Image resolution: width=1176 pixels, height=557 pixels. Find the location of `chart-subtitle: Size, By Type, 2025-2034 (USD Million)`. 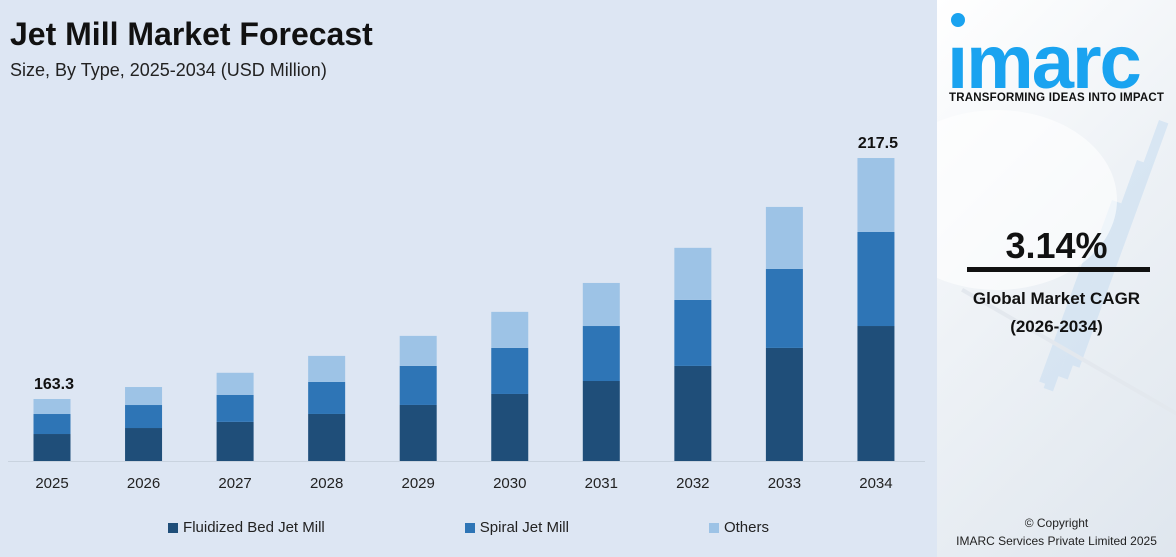

chart-subtitle: Size, By Type, 2025-2034 (USD Million) is located at coordinates (168, 70).